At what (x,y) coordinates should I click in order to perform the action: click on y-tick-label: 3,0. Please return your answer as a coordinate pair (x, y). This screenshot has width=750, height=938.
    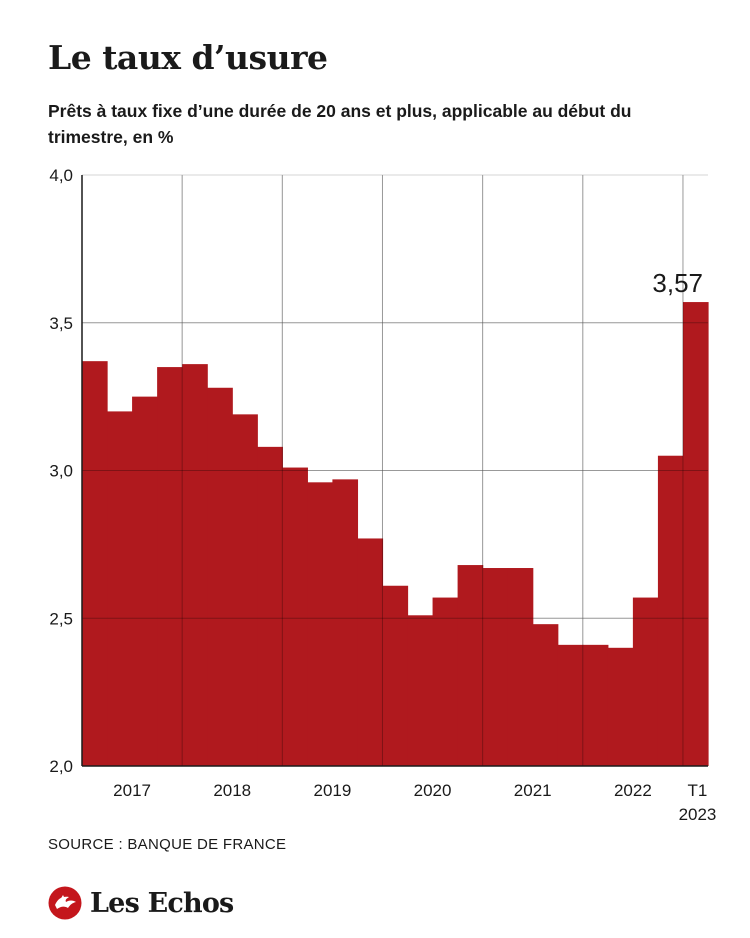
    Looking at the image, I should click on (61, 471).